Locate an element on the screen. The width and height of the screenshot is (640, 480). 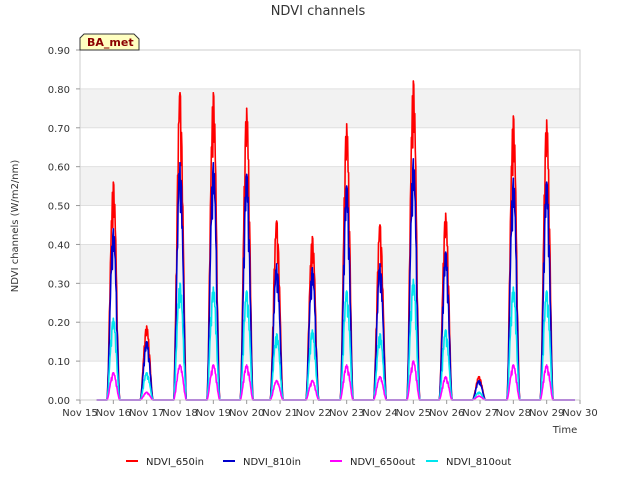
x-tick-label: Nov 26 is located at coordinates (446, 413).